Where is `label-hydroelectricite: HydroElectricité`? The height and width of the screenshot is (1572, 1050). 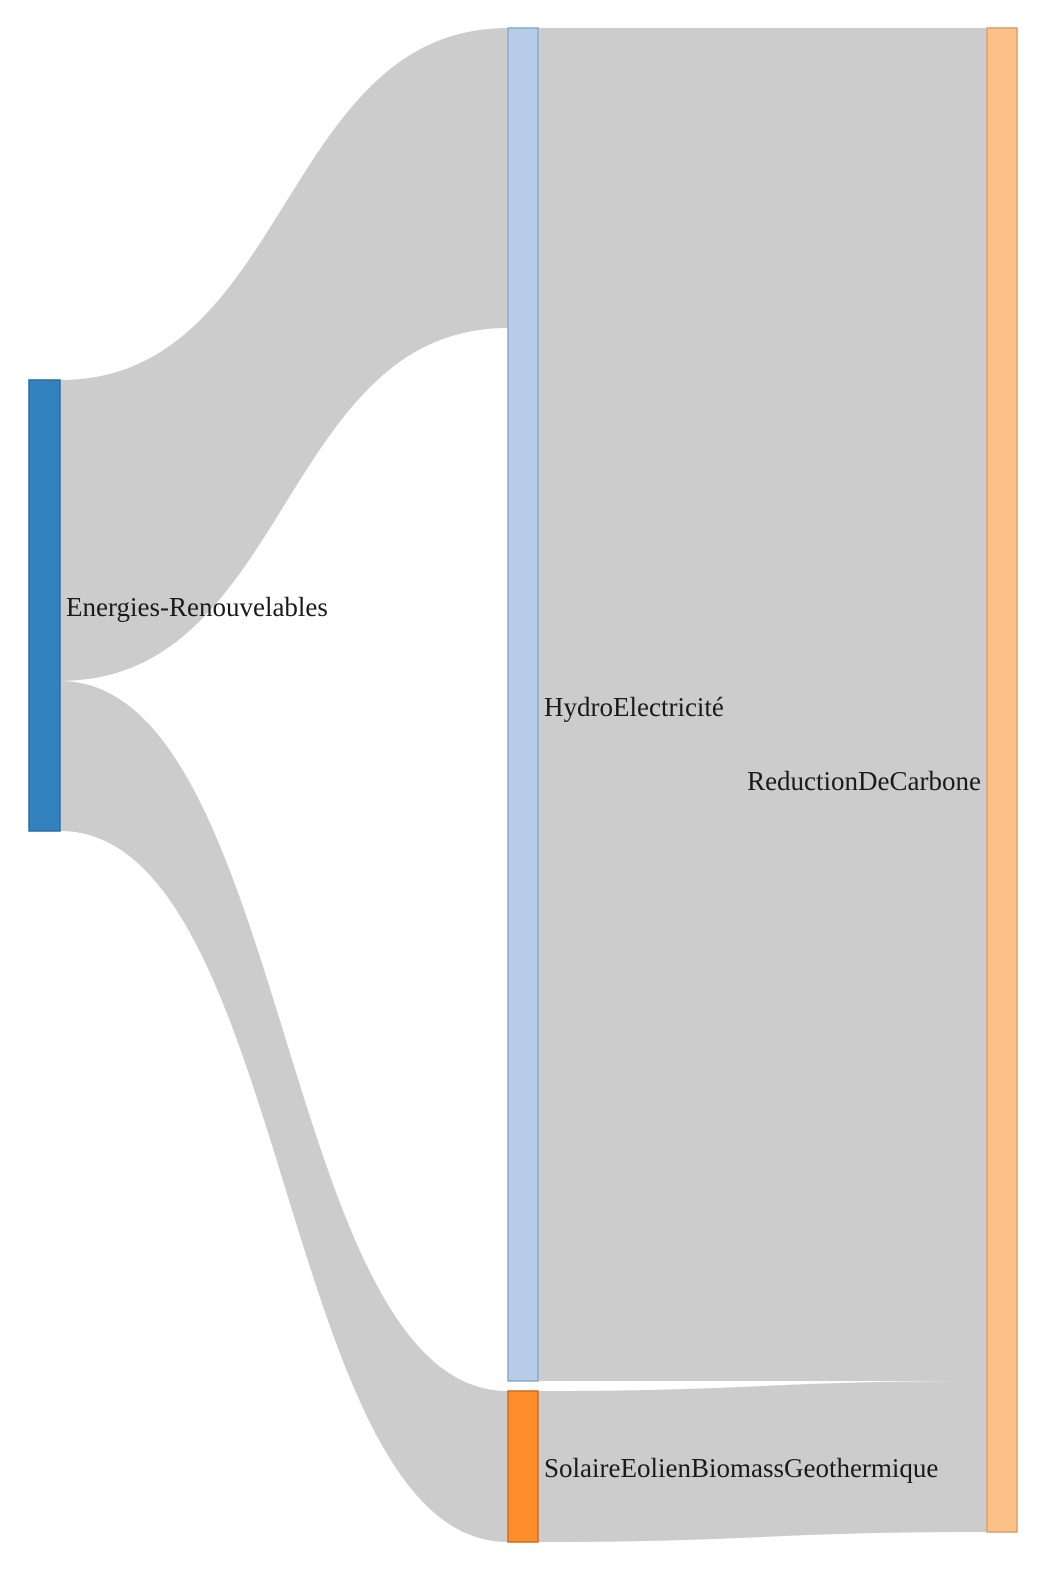
label-hydroelectricite: HydroElectricité is located at coordinates (634, 707).